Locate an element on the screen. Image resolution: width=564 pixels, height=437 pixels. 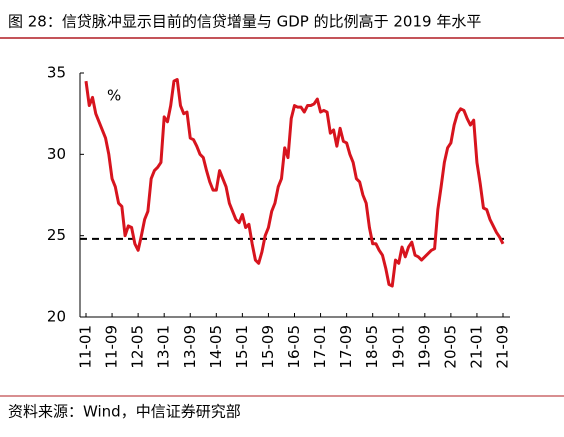
x-tick-label: 18-05 is located at coordinates (372, 347).